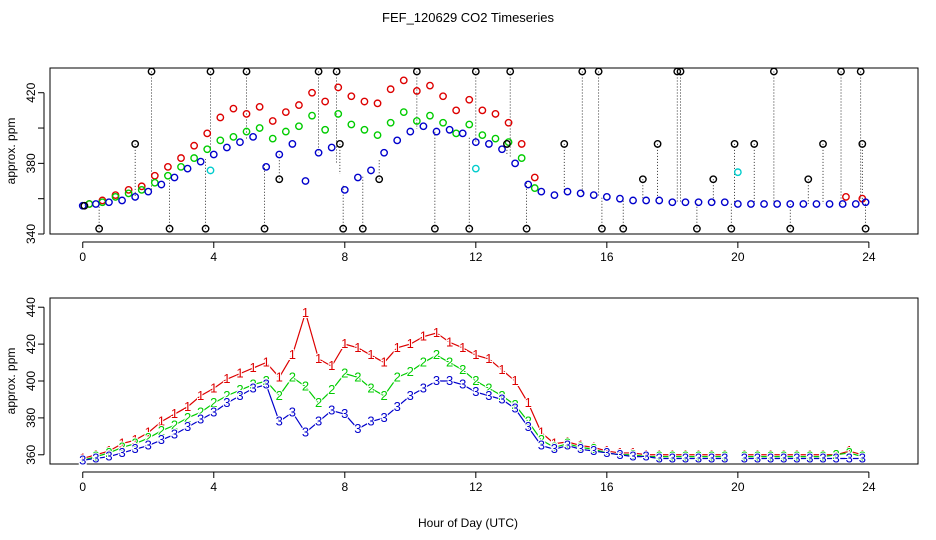 This screenshot has height=540, width=936. Describe the element at coordinates (476, 257) in the screenshot. I see `top-x-tick-label: 12` at that location.